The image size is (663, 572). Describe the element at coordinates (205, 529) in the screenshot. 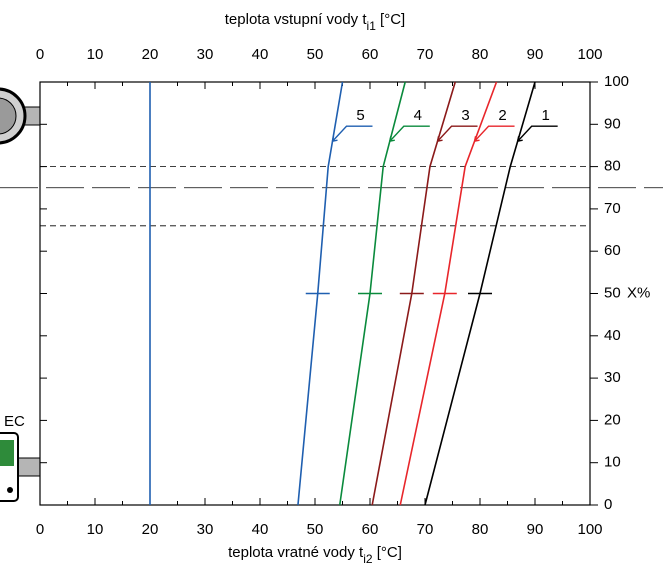

I see `x-tick-label: 30` at that location.